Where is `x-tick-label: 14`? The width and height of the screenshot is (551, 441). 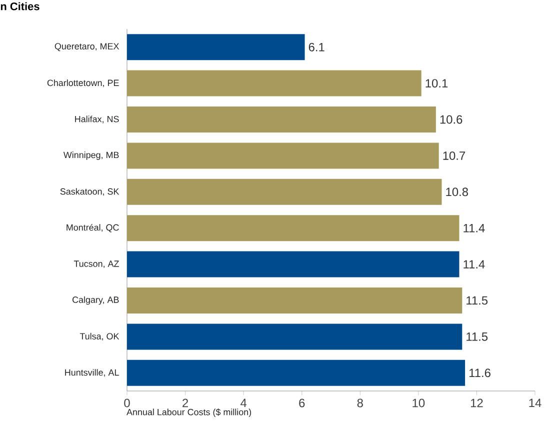 x-tick-label: 14 is located at coordinates (535, 402).